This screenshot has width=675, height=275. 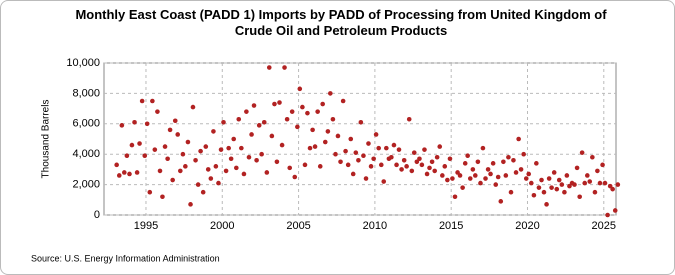 What do you see at coordinates (604, 226) in the screenshot?
I see `x-tick-label: 2025` at bounding box center [604, 226].